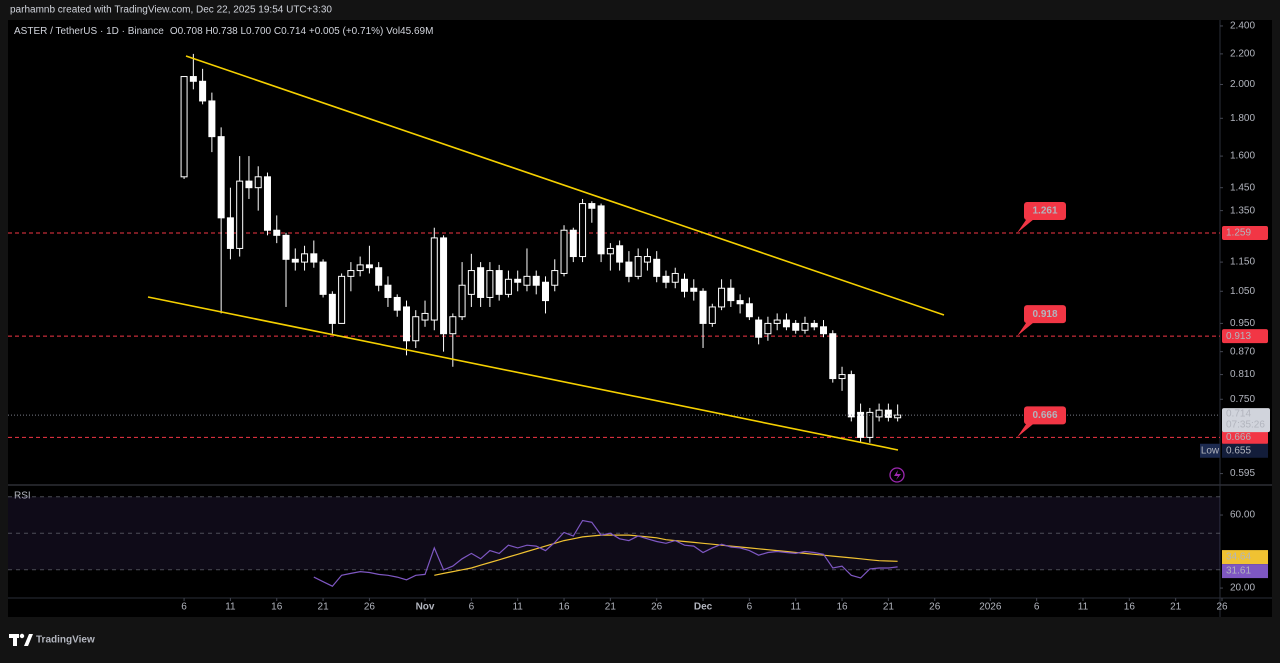 This screenshot has height=663, width=1280. What do you see at coordinates (1242, 262) in the screenshot?
I see `y-tick-label: 1.150` at bounding box center [1242, 262].